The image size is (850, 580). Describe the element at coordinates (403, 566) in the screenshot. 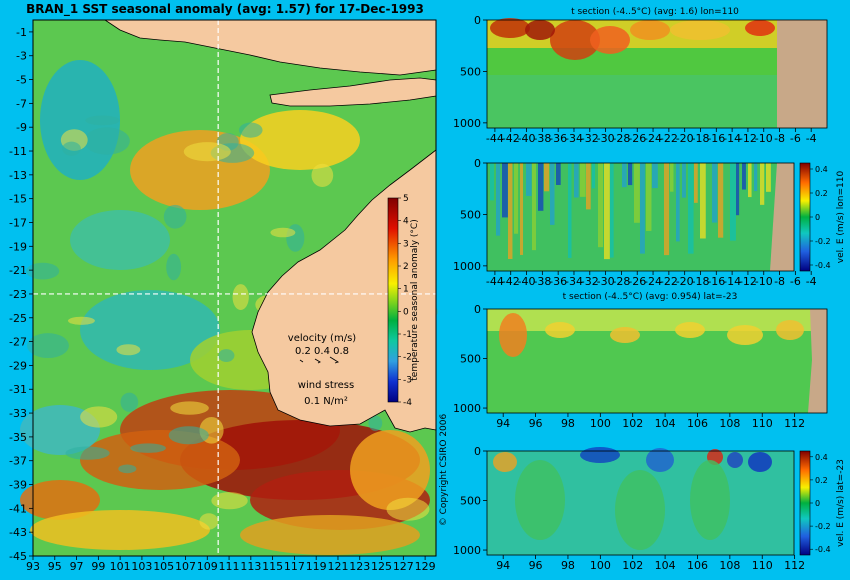

I see `map-x-tick-label: 127` at that location.